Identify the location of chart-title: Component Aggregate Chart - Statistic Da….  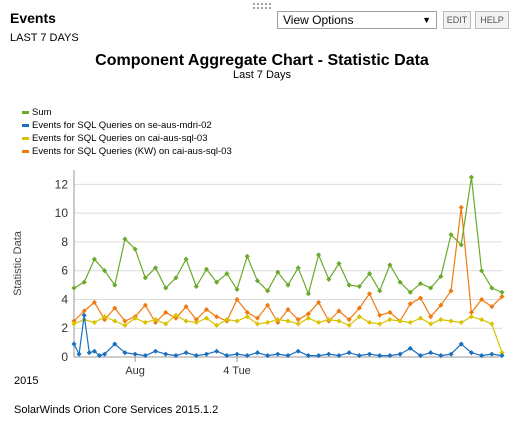
(262, 60).